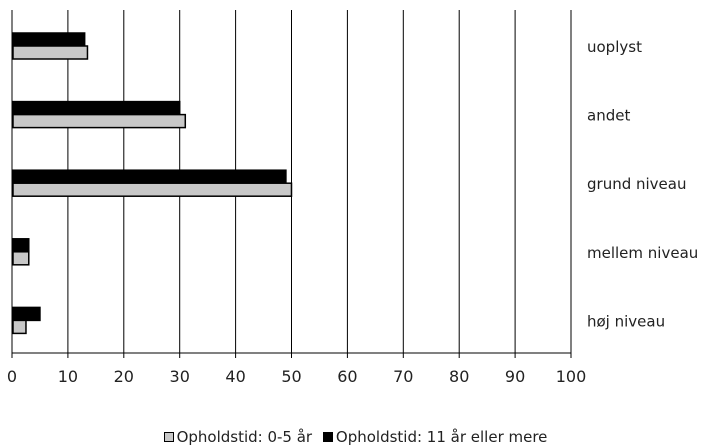 Image resolution: width=711 pixels, height=448 pixels. I want to click on category-label-mellem-niveau: mellem niveau, so click(642, 253).